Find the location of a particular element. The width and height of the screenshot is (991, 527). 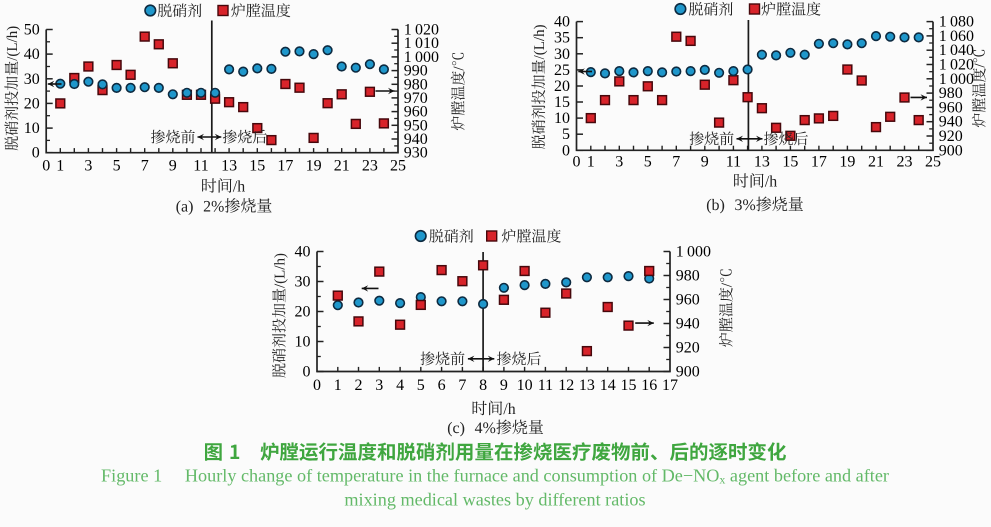

svg-text: 1 060 is located at coordinates (956, 36).